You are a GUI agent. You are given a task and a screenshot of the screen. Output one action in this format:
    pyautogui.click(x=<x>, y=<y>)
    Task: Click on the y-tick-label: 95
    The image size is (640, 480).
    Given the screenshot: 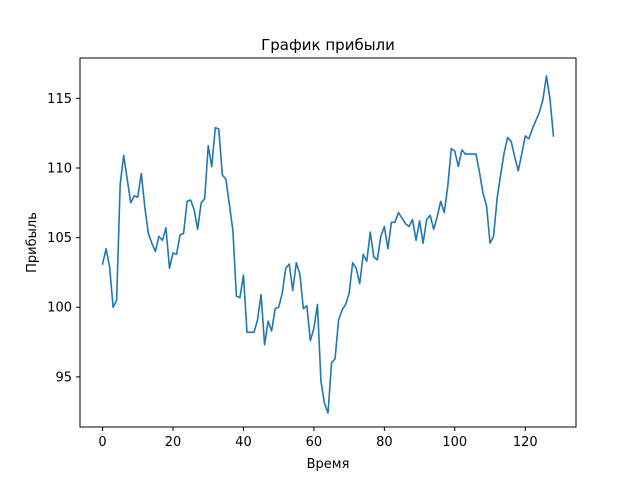 What is the action you would take?
    pyautogui.click(x=63, y=377)
    